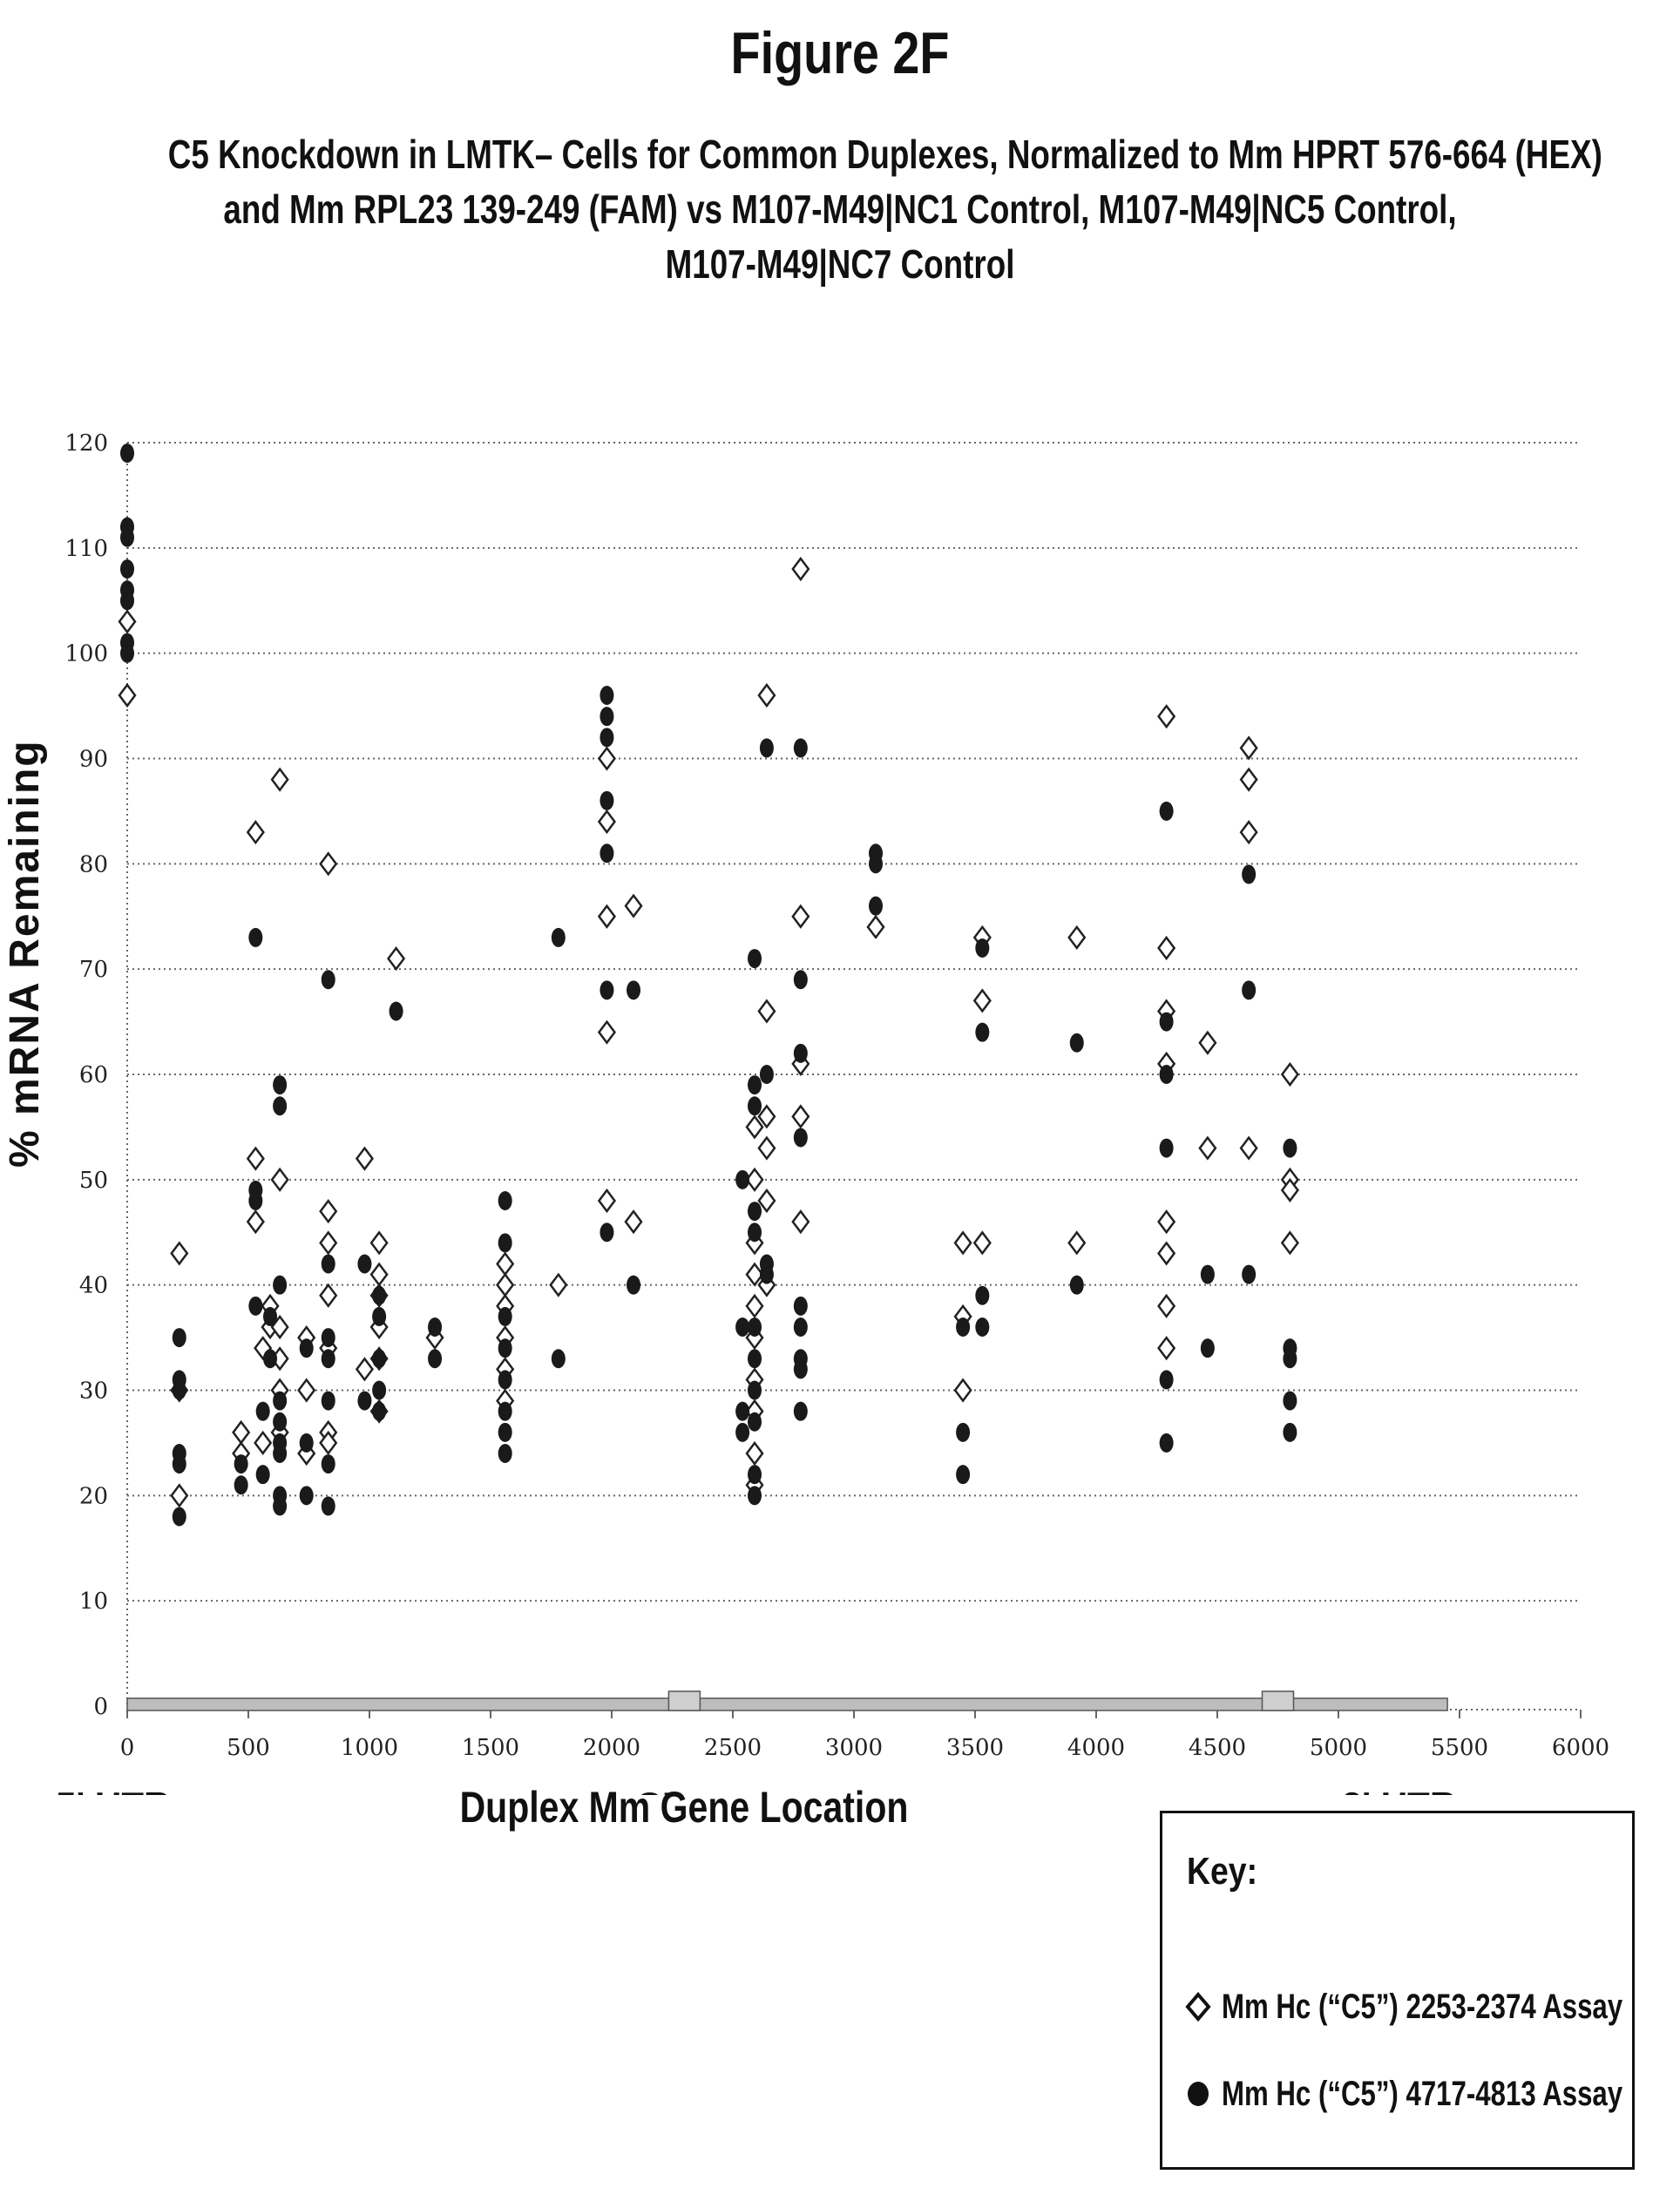 The width and height of the screenshot is (1680, 2188). Describe the element at coordinates (1422, 2006) in the screenshot. I see `legend-label-diamond: Mm Hc (“C5”) 2253-2374 Assay` at that location.